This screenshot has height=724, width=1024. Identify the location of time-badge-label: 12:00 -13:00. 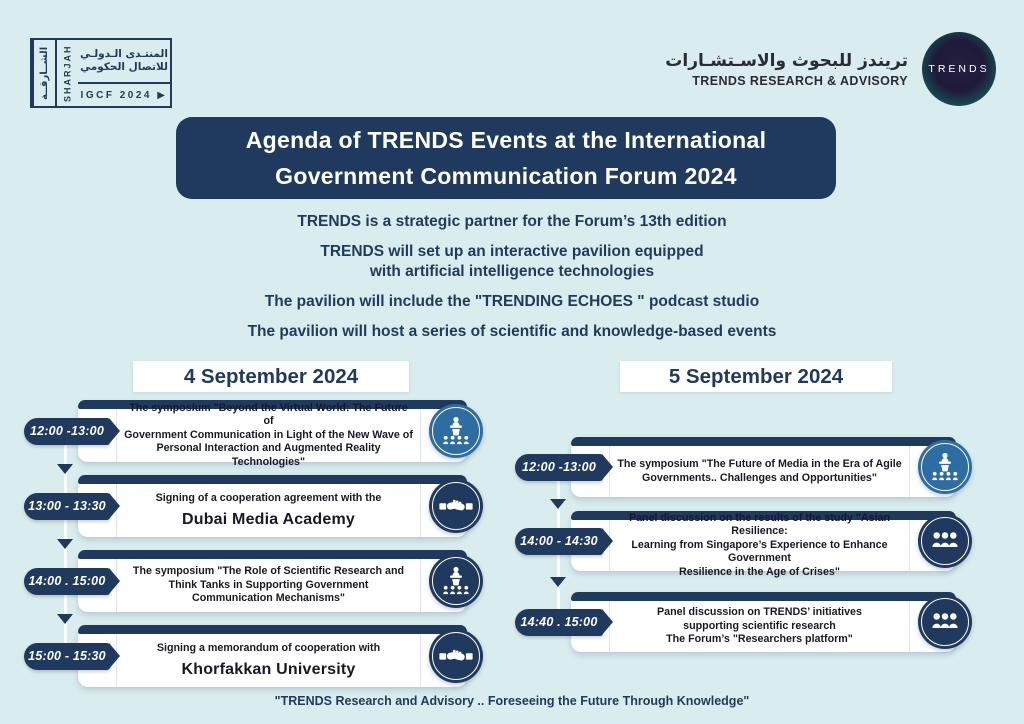
(67, 431).